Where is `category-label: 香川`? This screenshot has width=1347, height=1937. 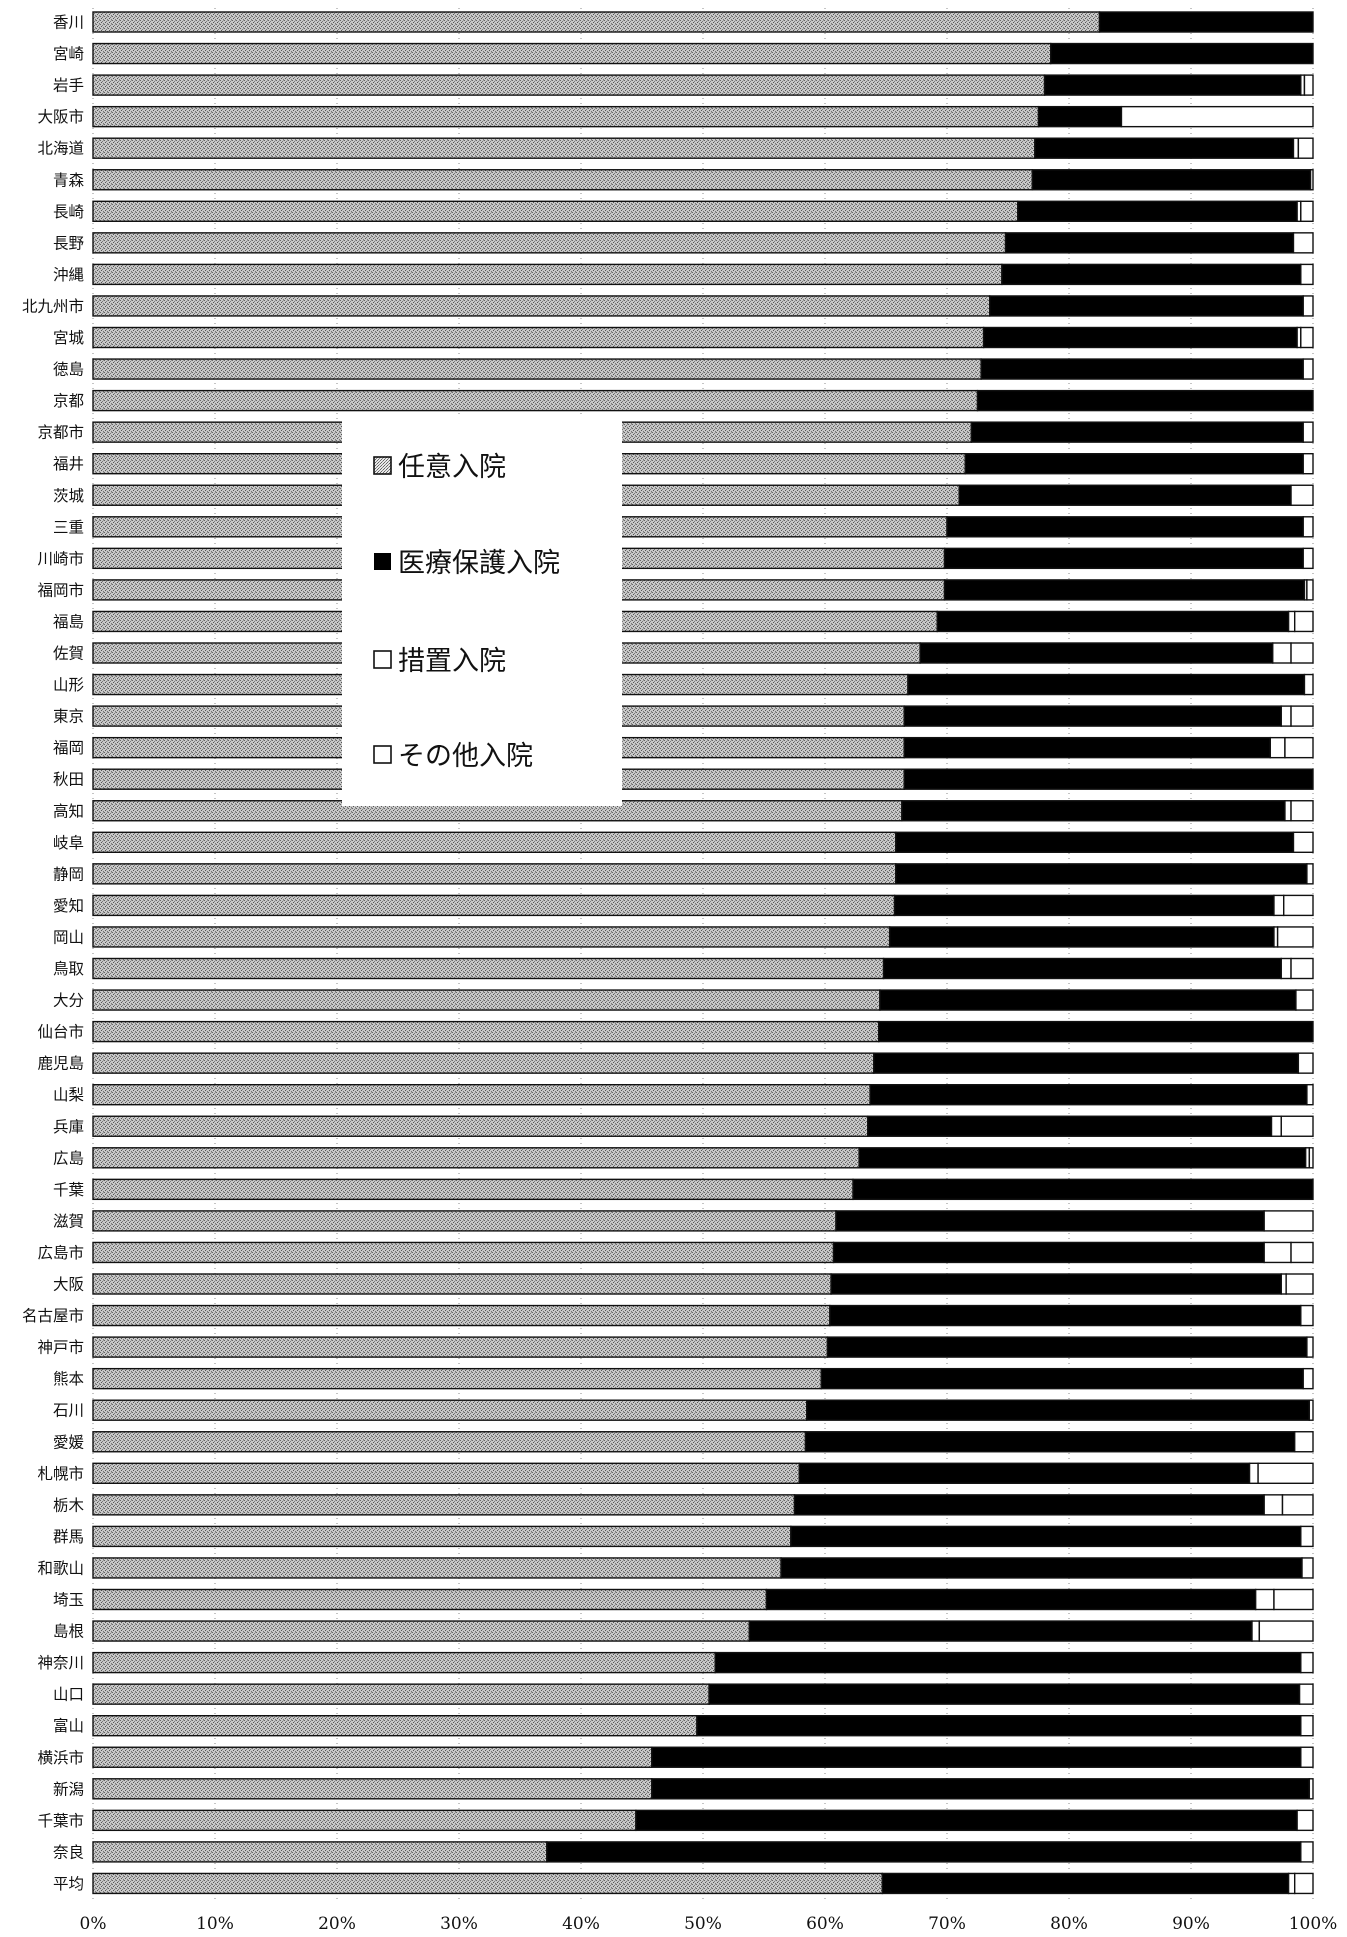 category-label: 香川 is located at coordinates (68, 23).